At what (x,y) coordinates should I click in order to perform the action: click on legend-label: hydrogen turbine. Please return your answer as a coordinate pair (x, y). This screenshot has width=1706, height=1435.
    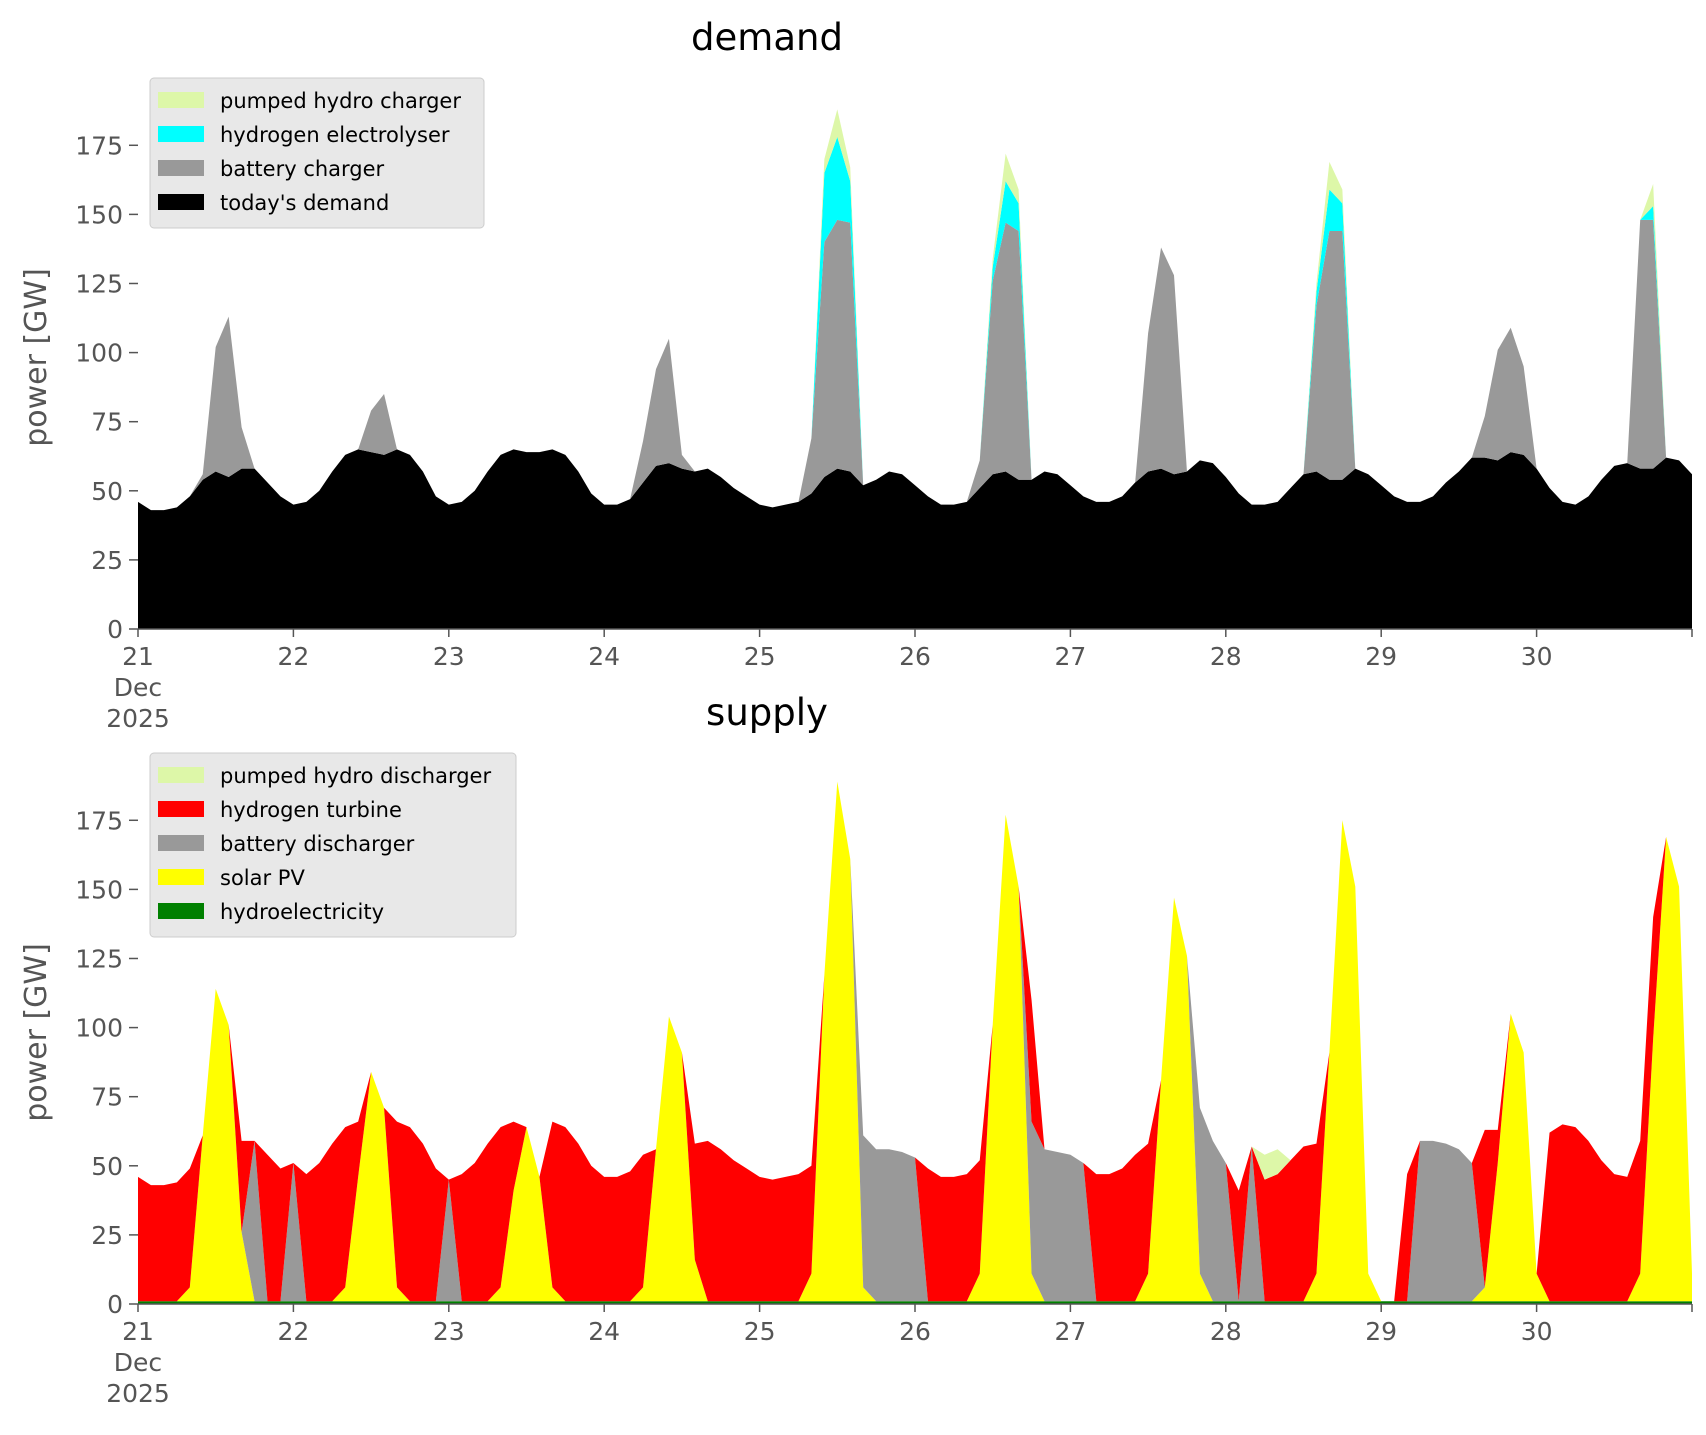
    Looking at the image, I should click on (311, 810).